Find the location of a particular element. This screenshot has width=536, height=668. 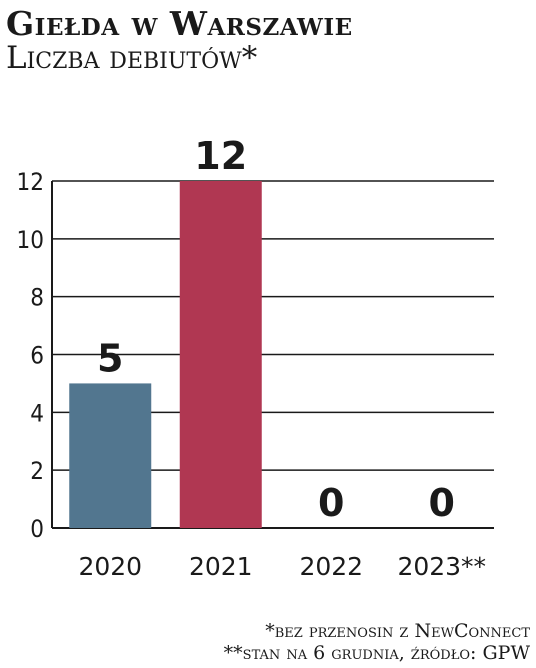

y-tick-label-2: 2 is located at coordinates (37, 471).